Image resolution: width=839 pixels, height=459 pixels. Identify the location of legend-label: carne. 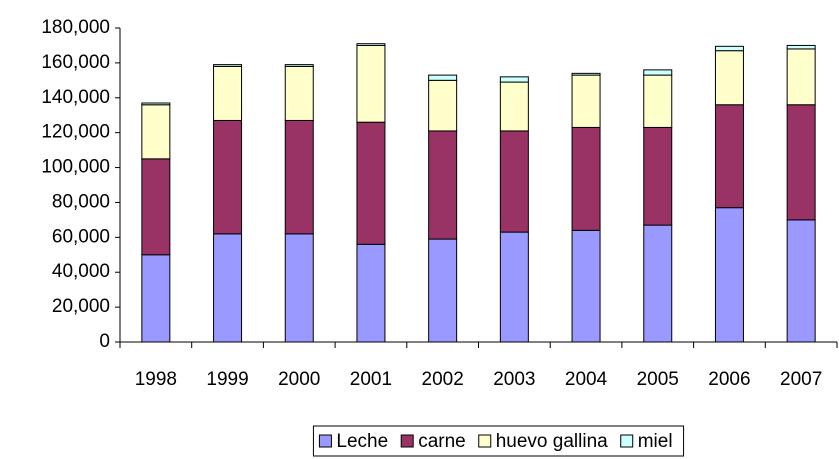
(442, 441).